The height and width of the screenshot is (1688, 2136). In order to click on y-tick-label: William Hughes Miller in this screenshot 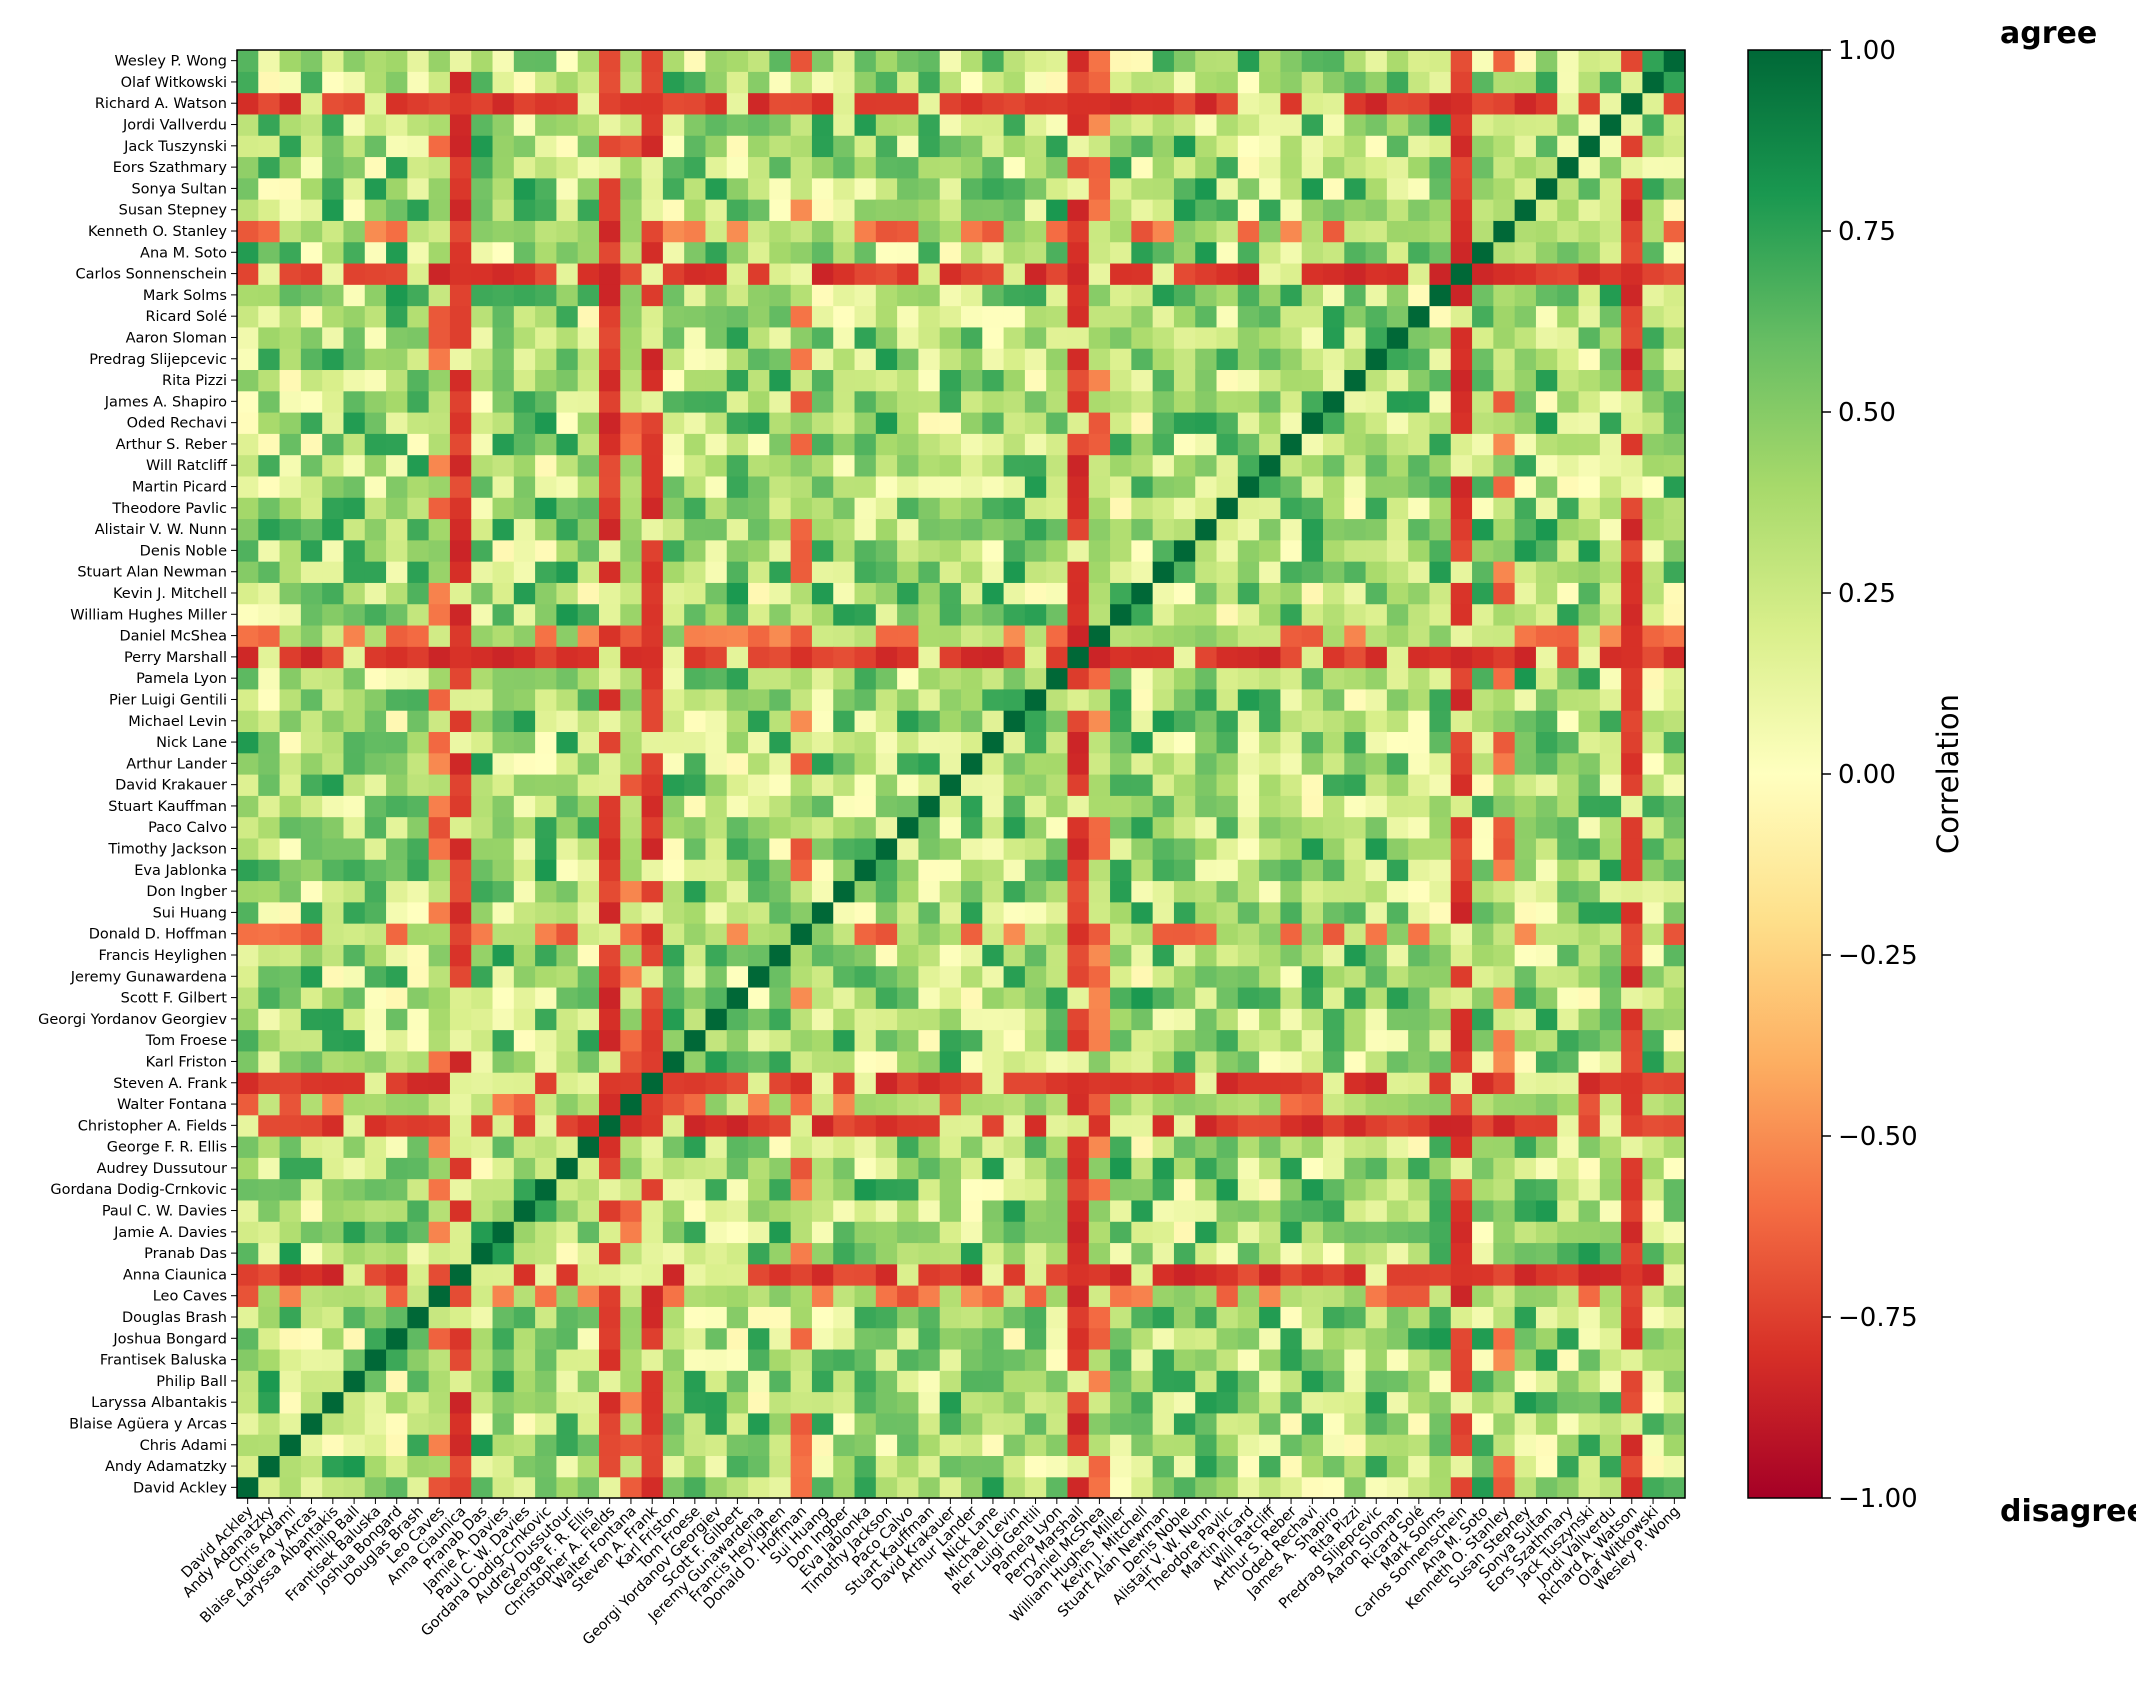, I will do `click(148, 615)`.